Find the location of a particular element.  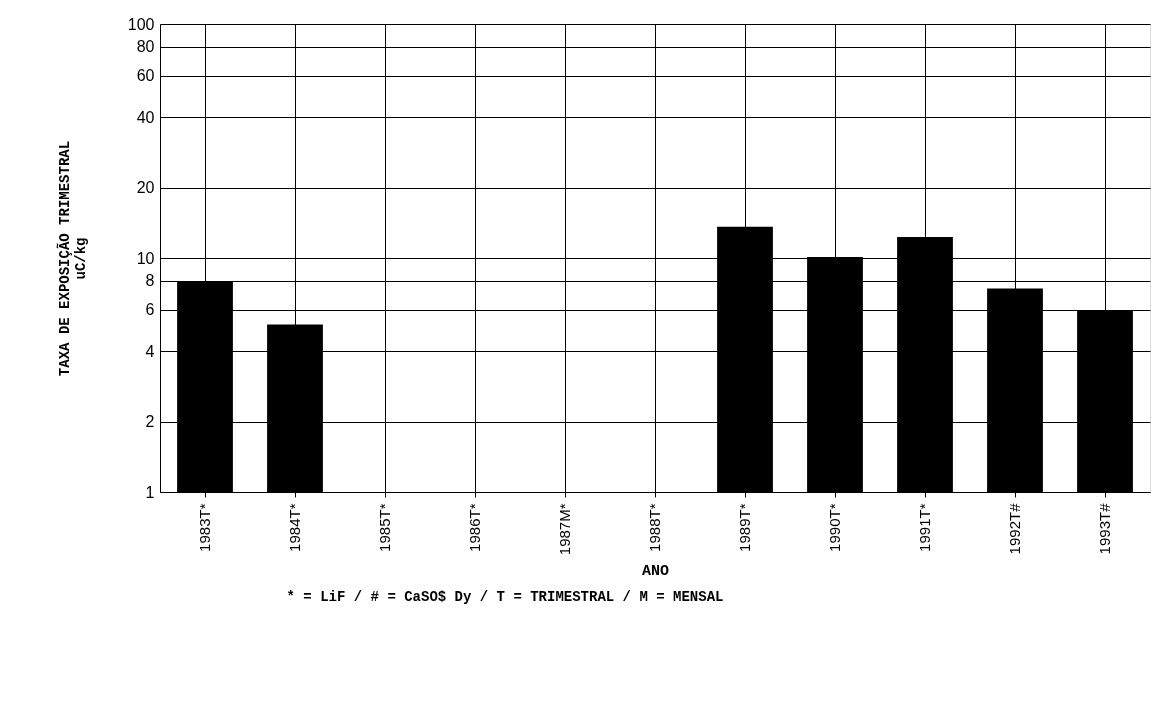

y-tick-label: 20 is located at coordinates (145, 188).